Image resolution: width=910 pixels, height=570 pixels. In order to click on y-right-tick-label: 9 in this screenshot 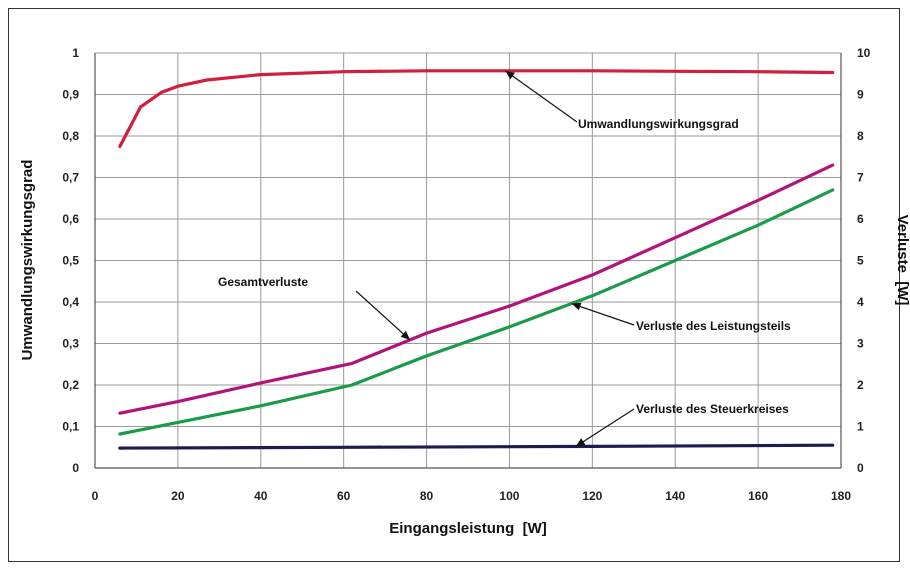, I will do `click(860, 95)`.